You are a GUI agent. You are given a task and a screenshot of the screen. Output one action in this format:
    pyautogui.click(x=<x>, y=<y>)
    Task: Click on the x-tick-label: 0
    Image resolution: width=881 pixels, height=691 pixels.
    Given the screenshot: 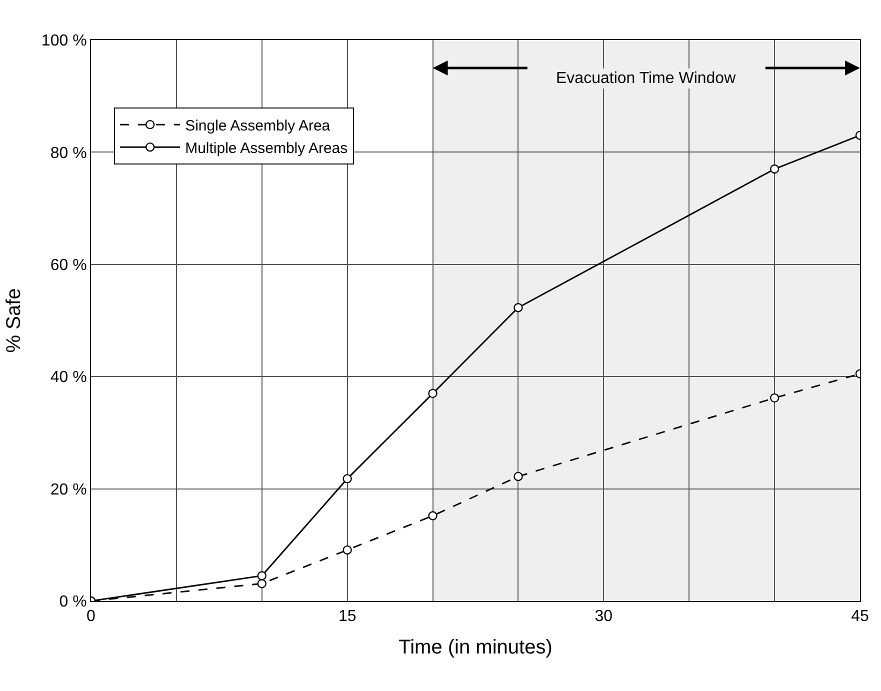 What is the action you would take?
    pyautogui.click(x=91, y=617)
    